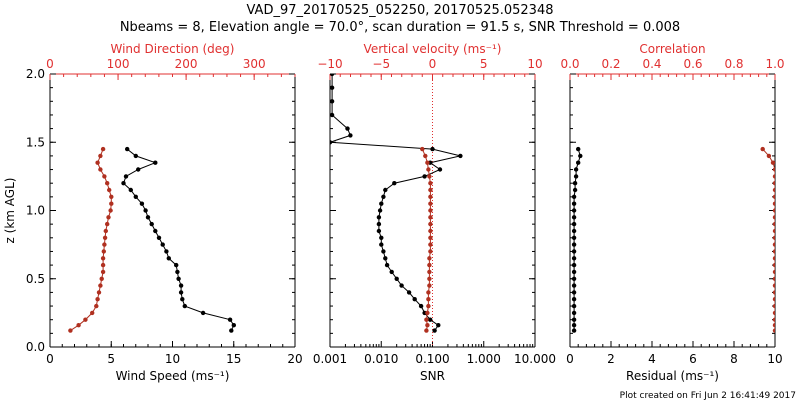 The width and height of the screenshot is (800, 400). I want to click on x-tick-label: 8, so click(734, 359).